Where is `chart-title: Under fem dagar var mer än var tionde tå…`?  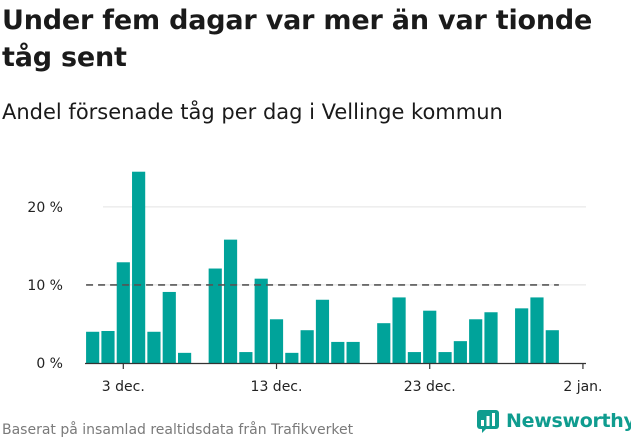
chart-title: Under fem dagar var mer än var tionde tå… is located at coordinates (297, 39).